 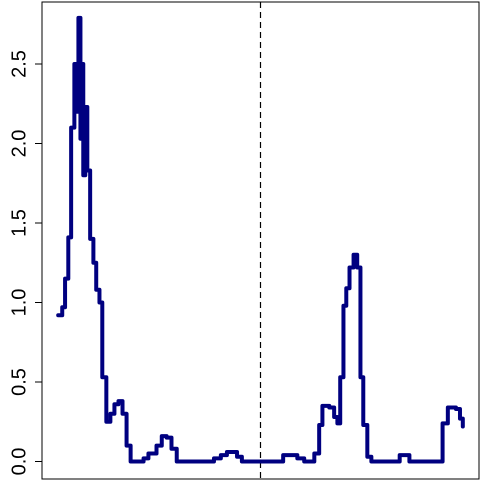 What do you see at coordinates (19, 462) in the screenshot?
I see `y-tick-label: 0.0` at bounding box center [19, 462].